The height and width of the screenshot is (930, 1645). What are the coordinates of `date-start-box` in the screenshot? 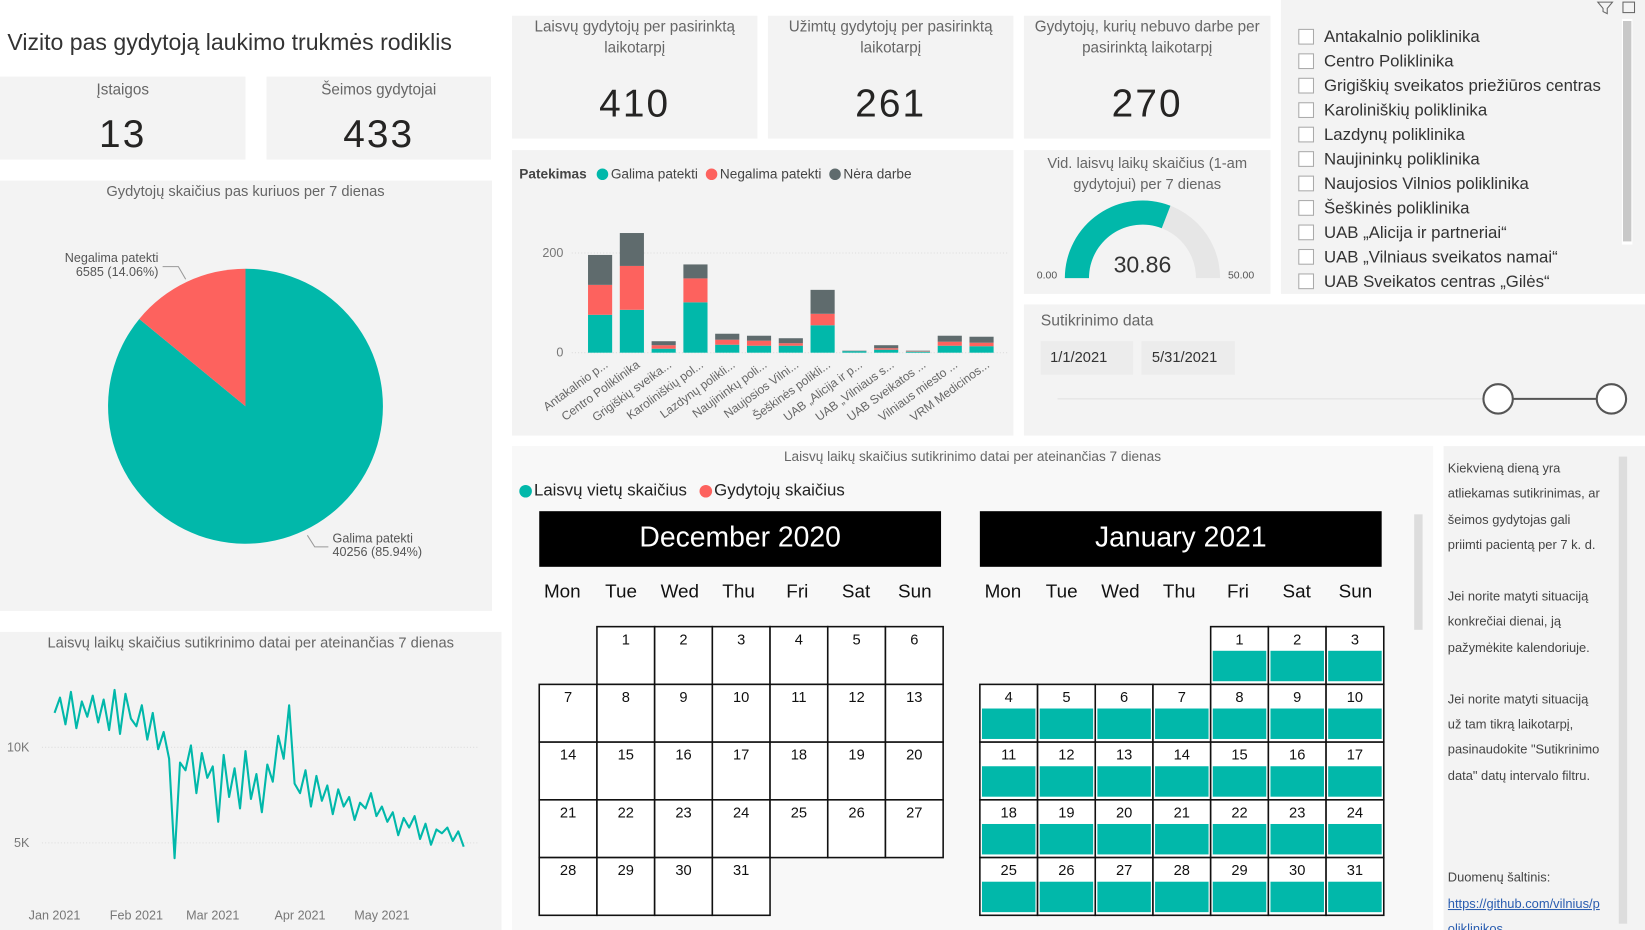 It's located at (1087, 358).